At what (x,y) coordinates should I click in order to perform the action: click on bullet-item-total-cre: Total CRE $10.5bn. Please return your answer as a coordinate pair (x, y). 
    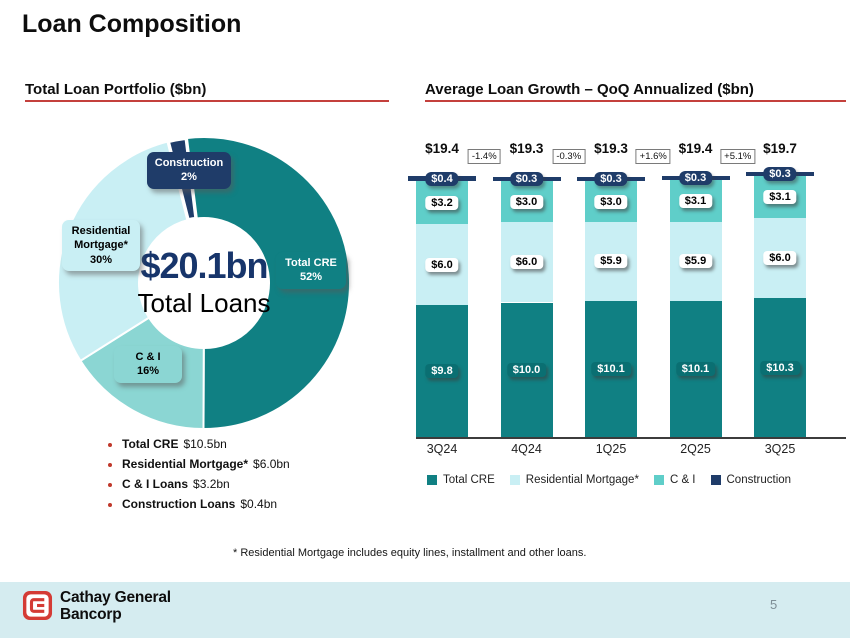
    Looking at the image, I should click on (199, 444).